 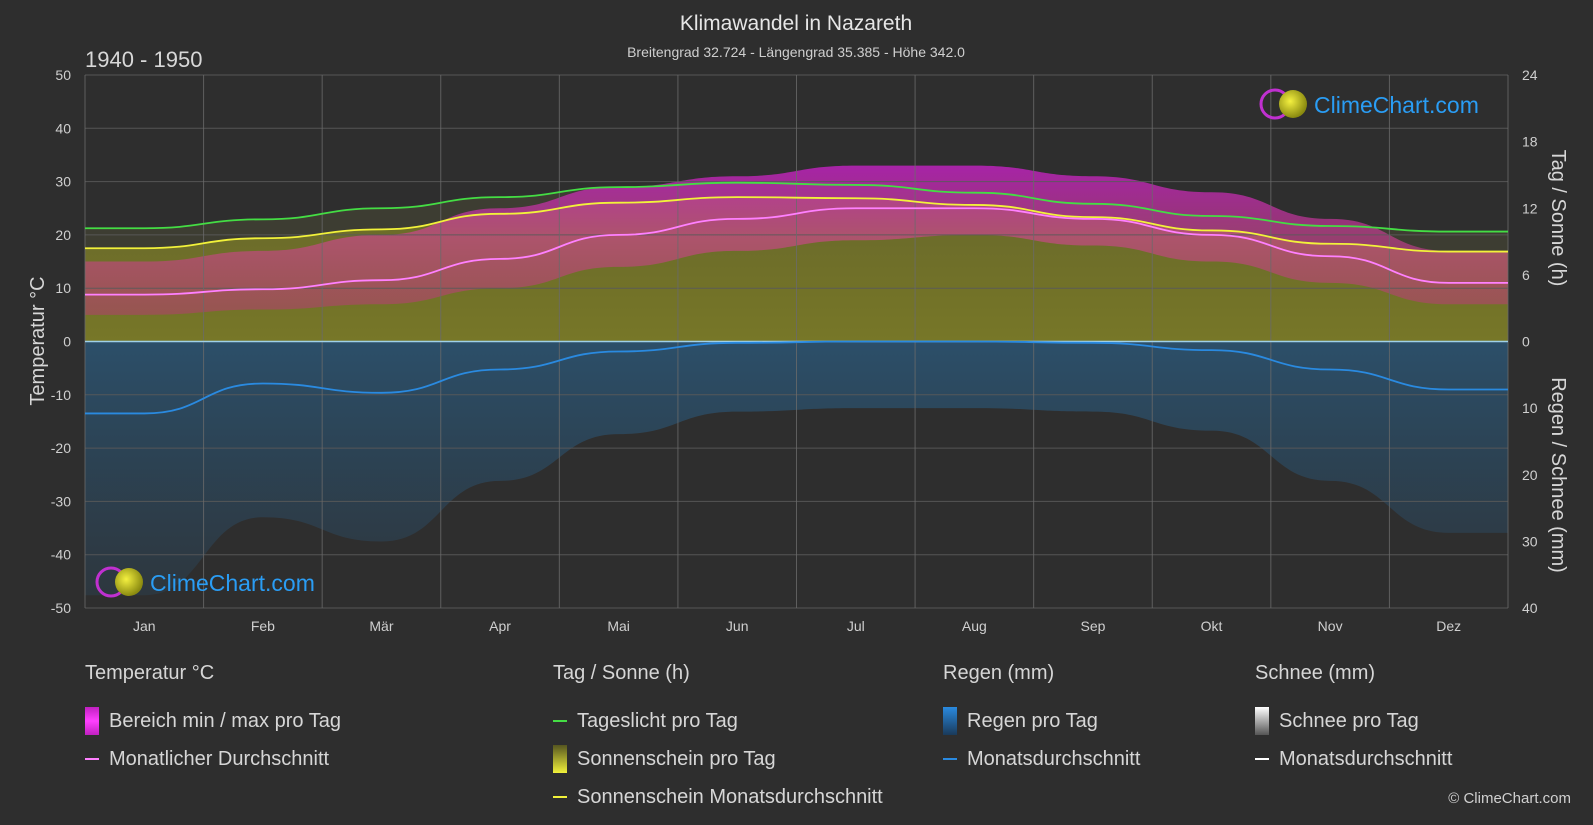 What do you see at coordinates (950, 721) in the screenshot?
I see `rain-swatch-icon` at bounding box center [950, 721].